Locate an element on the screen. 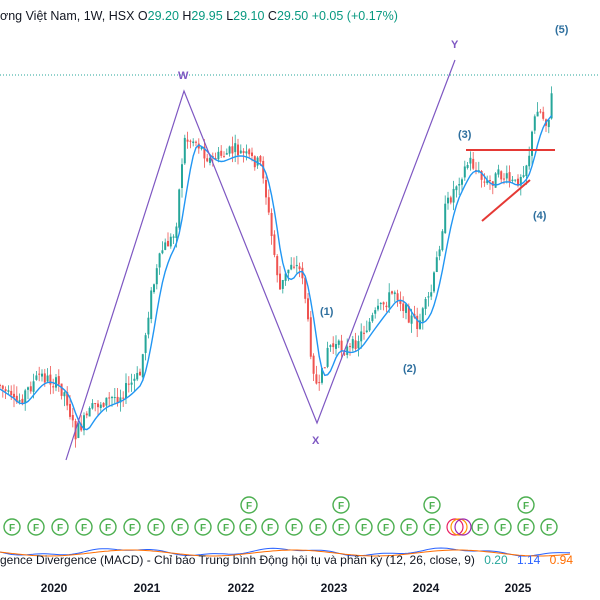 The image size is (600, 600). high-label: H is located at coordinates (187, 16).